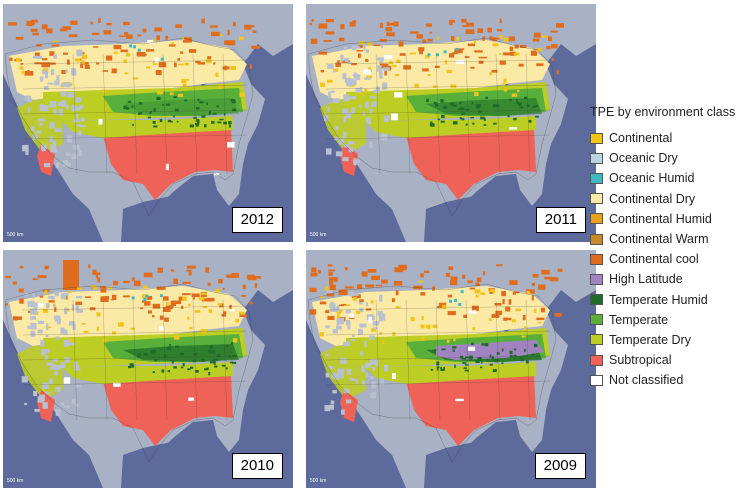 The image size is (750, 491). What do you see at coordinates (257, 220) in the screenshot?
I see `year-label-2012: 2012` at bounding box center [257, 220].